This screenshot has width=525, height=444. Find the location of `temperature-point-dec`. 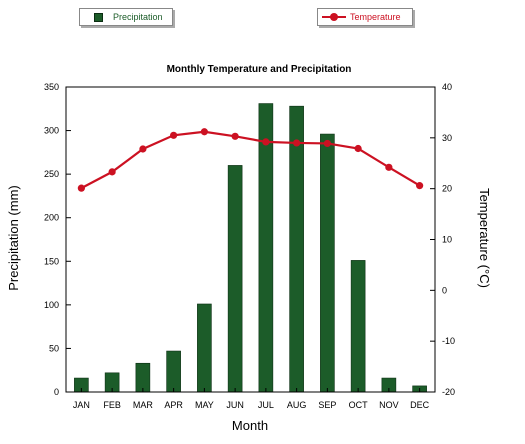

temperature-point-dec is located at coordinates (420, 186).